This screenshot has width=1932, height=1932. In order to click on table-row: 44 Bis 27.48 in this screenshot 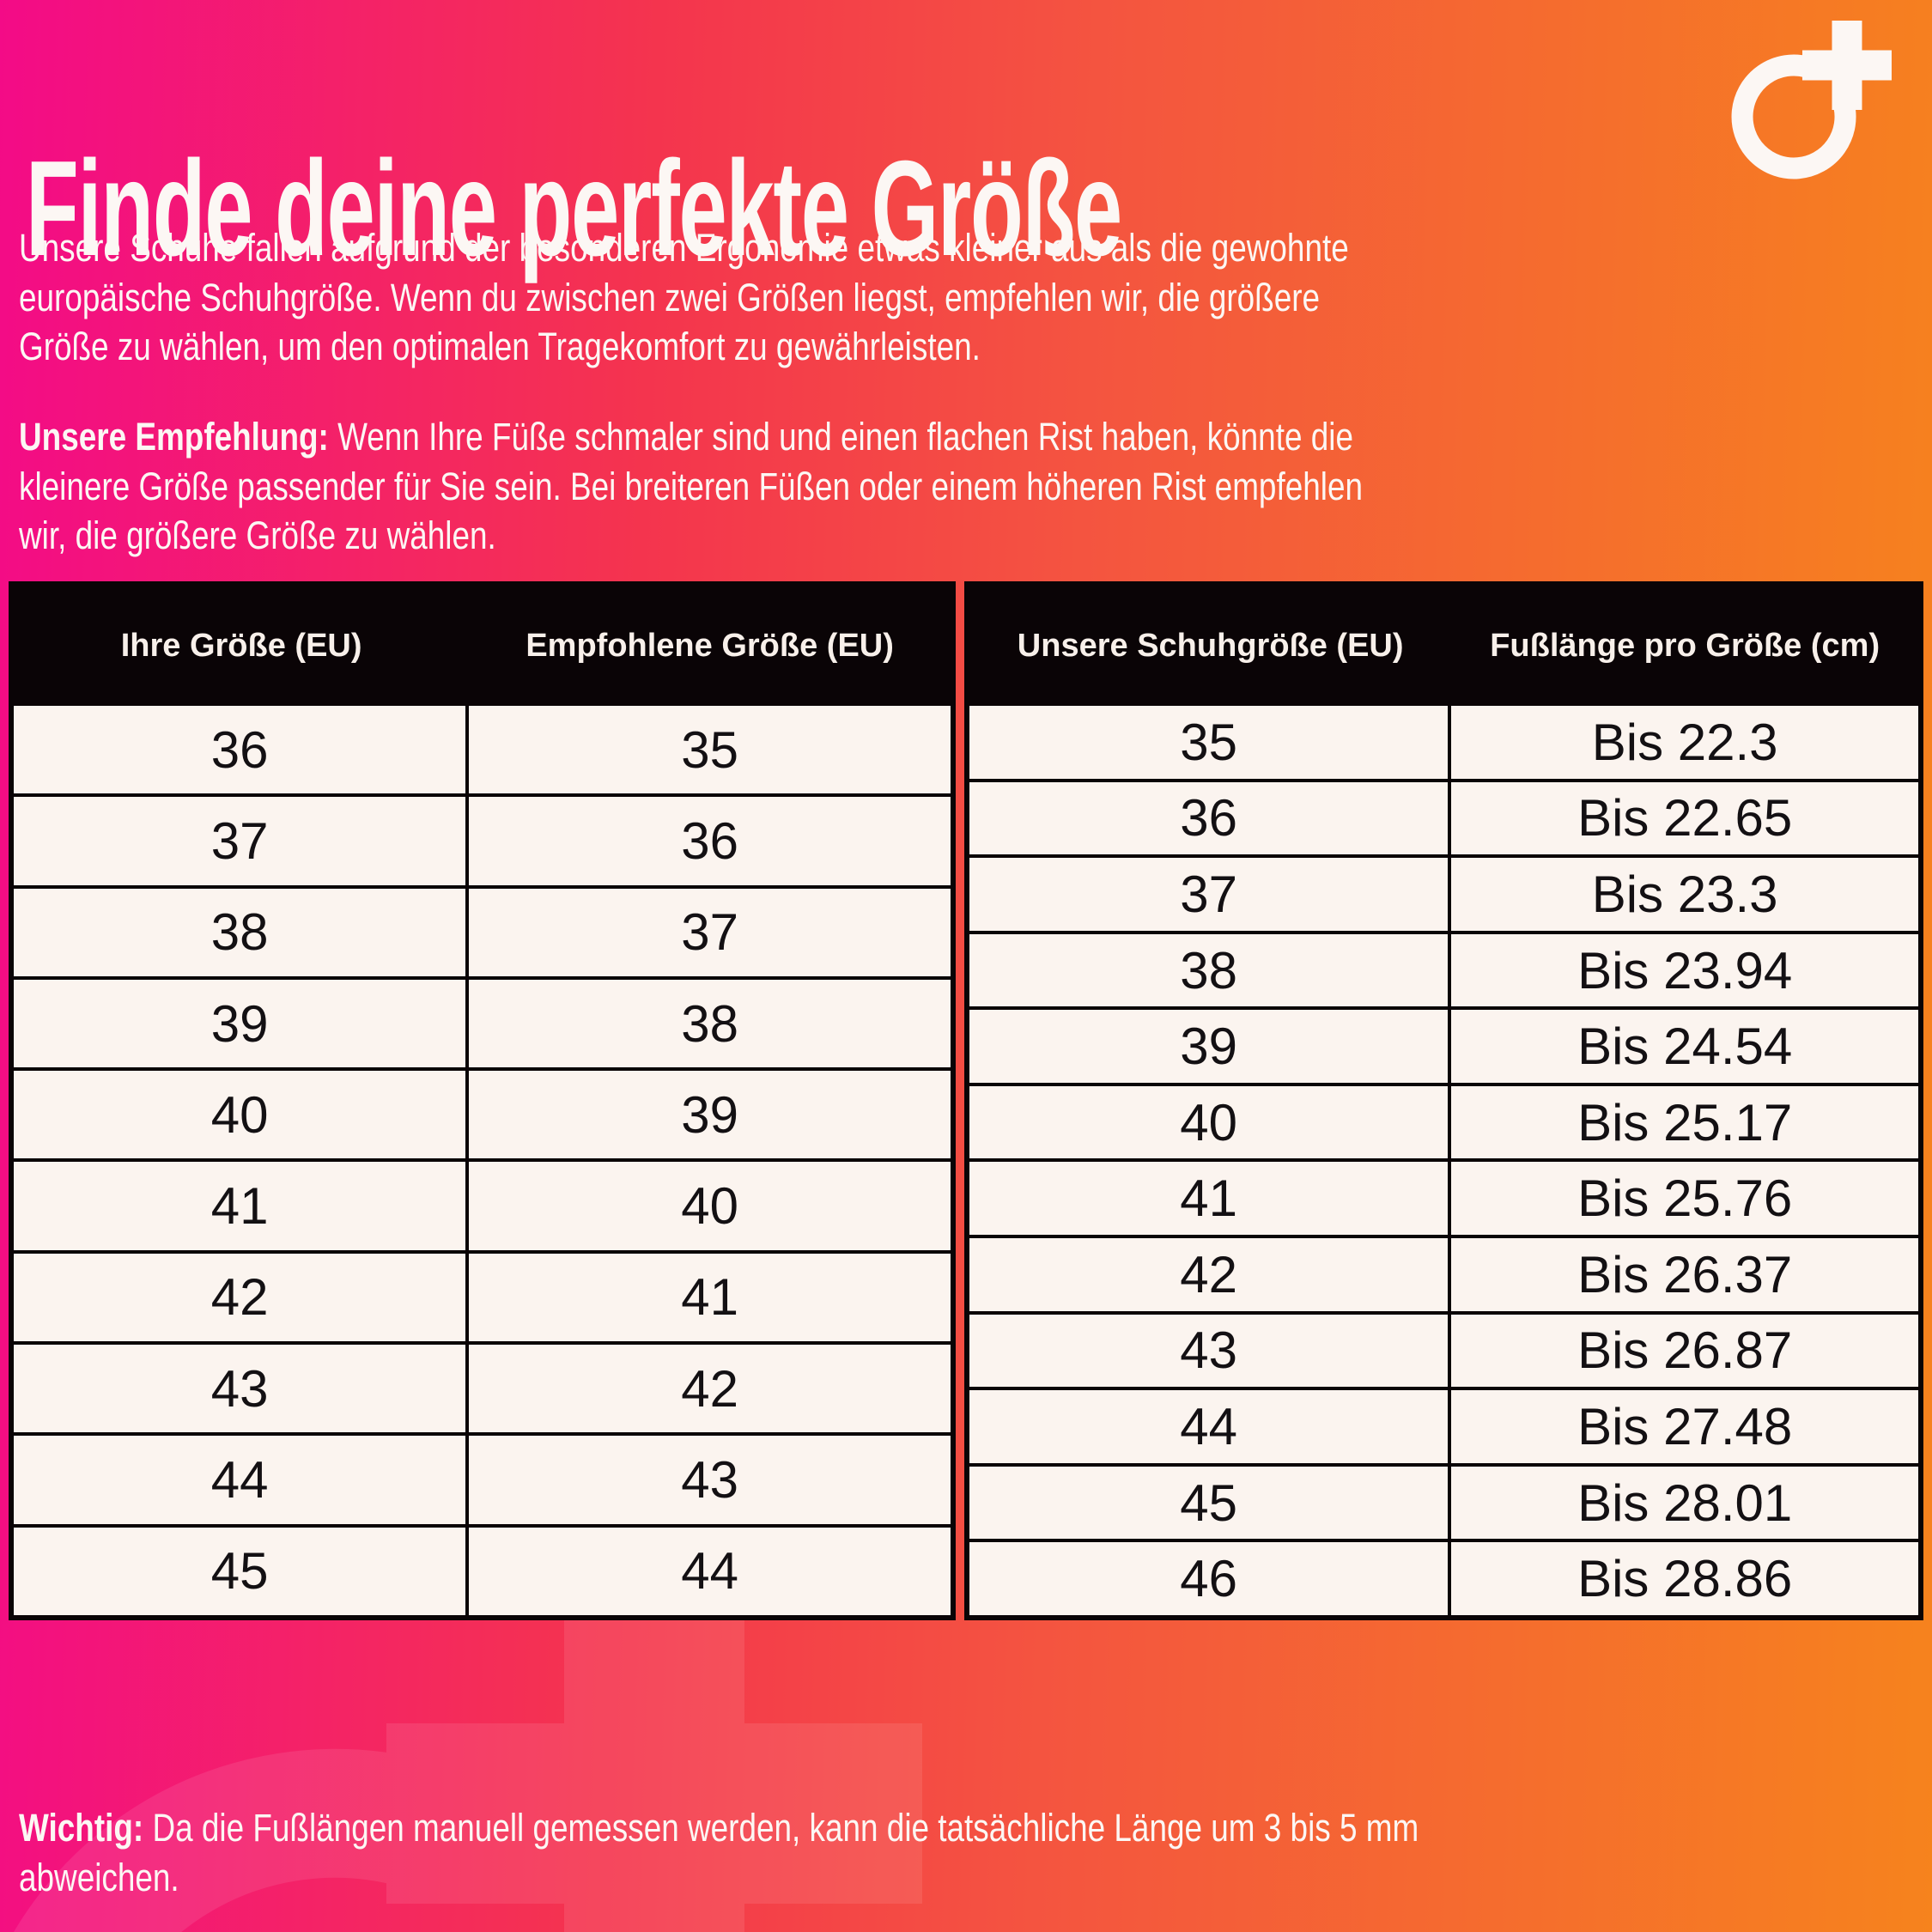, I will do `click(1444, 1425)`.